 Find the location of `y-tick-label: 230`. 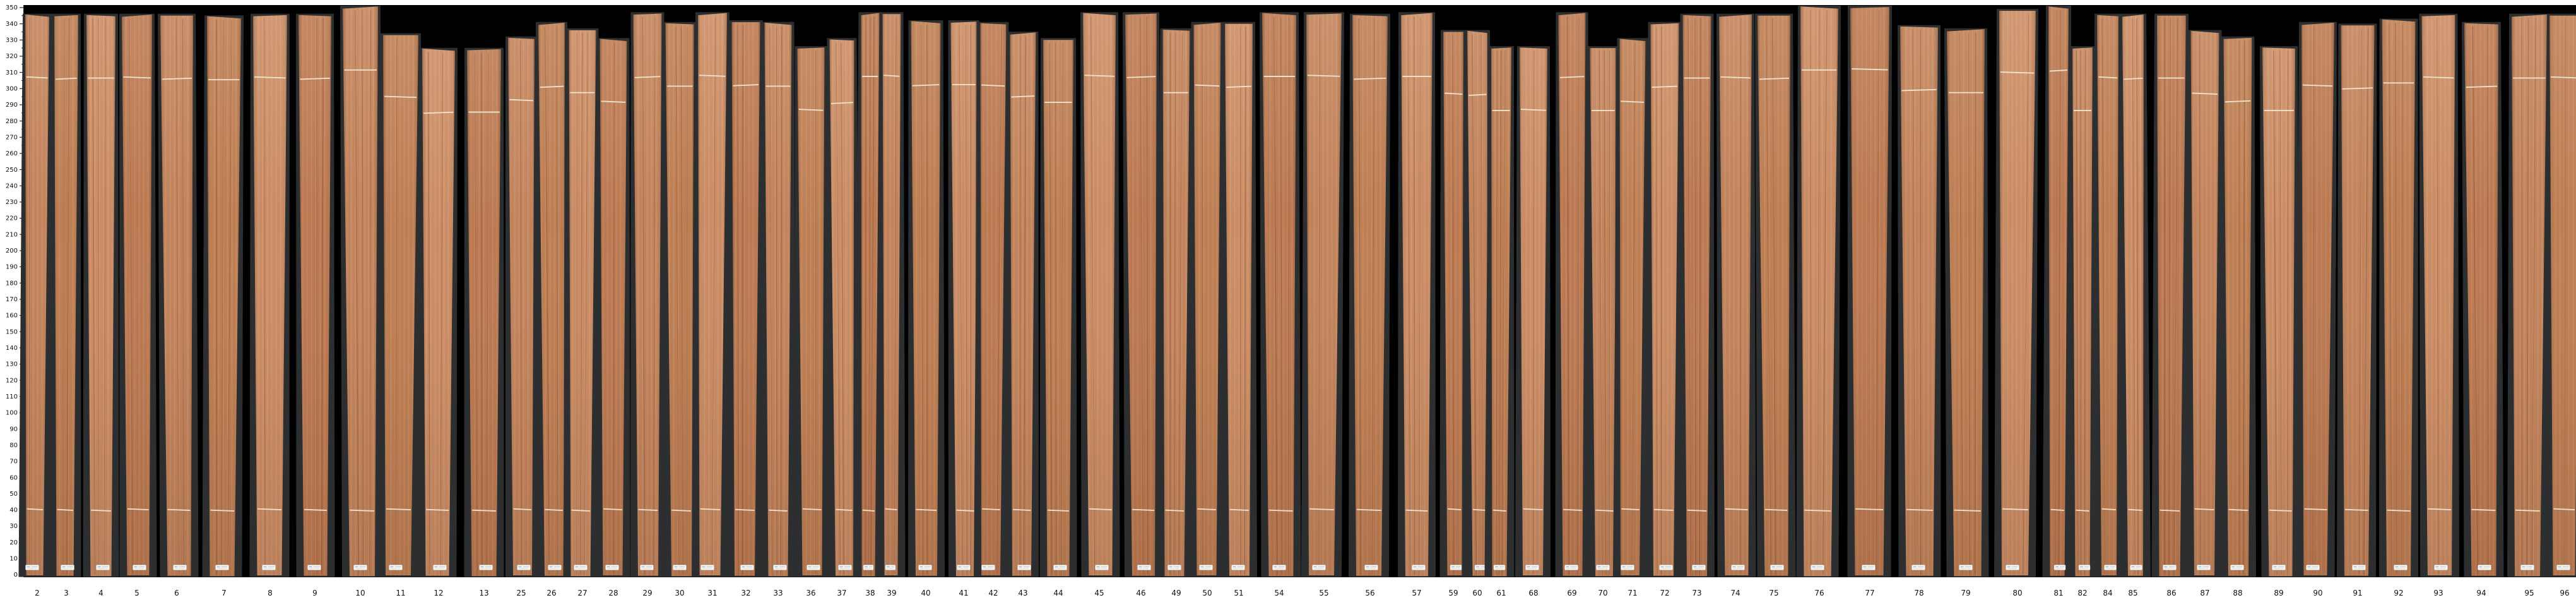

y-tick-label: 230 is located at coordinates (12, 202).